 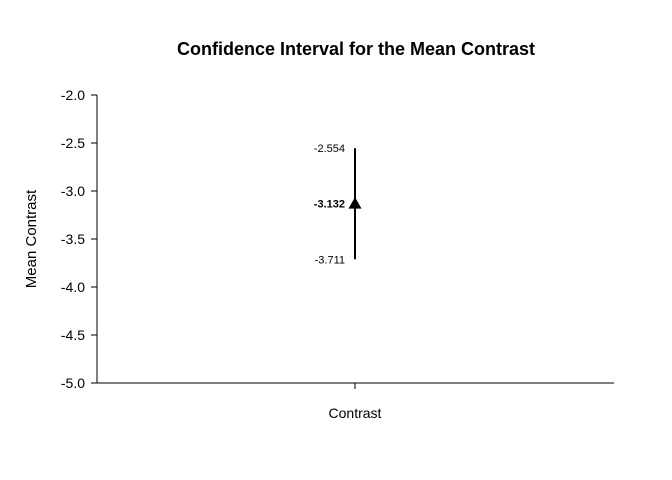 What do you see at coordinates (355, 203) in the screenshot?
I see `mean-marker` at bounding box center [355, 203].